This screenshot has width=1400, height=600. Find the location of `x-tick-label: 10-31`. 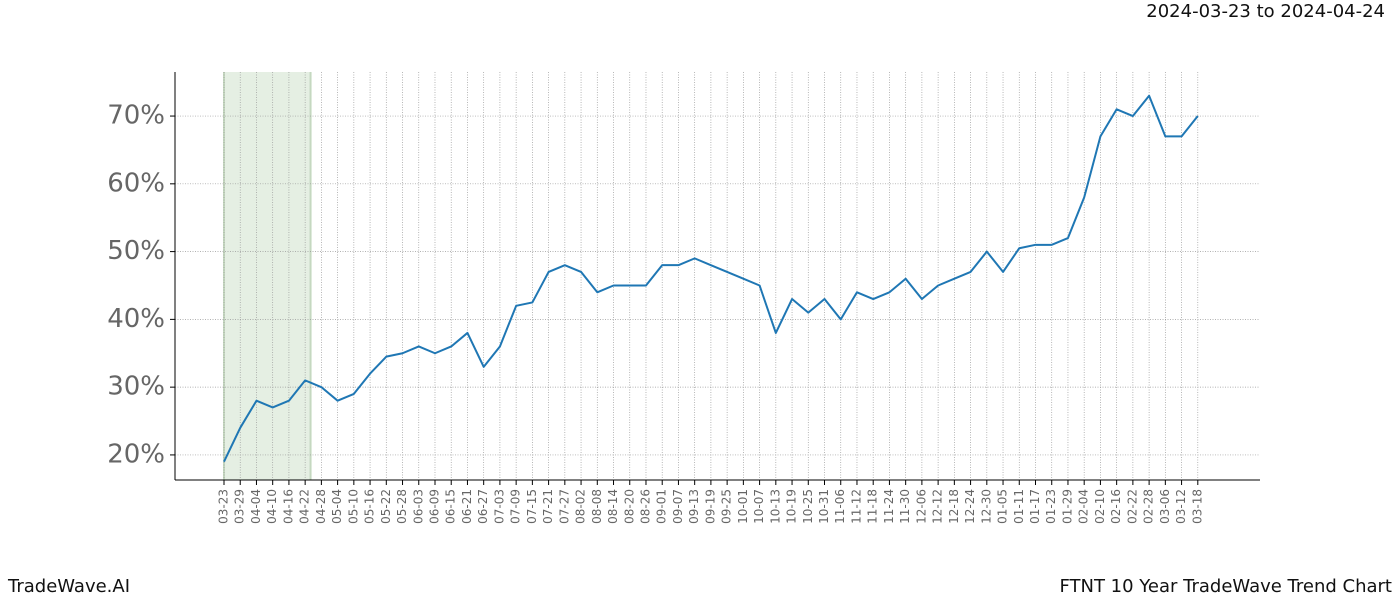

x-tick-label: 10-31 is located at coordinates (824, 506).